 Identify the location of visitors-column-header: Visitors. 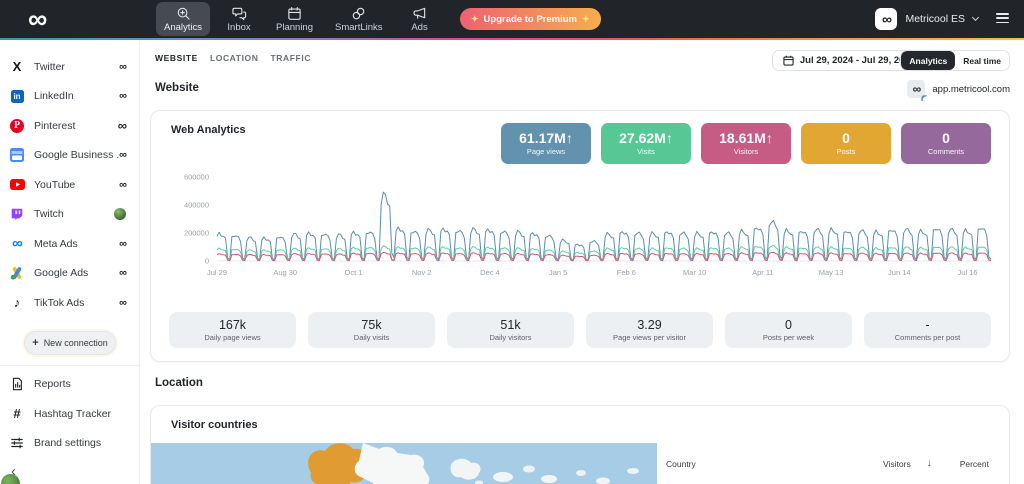
(896, 463).